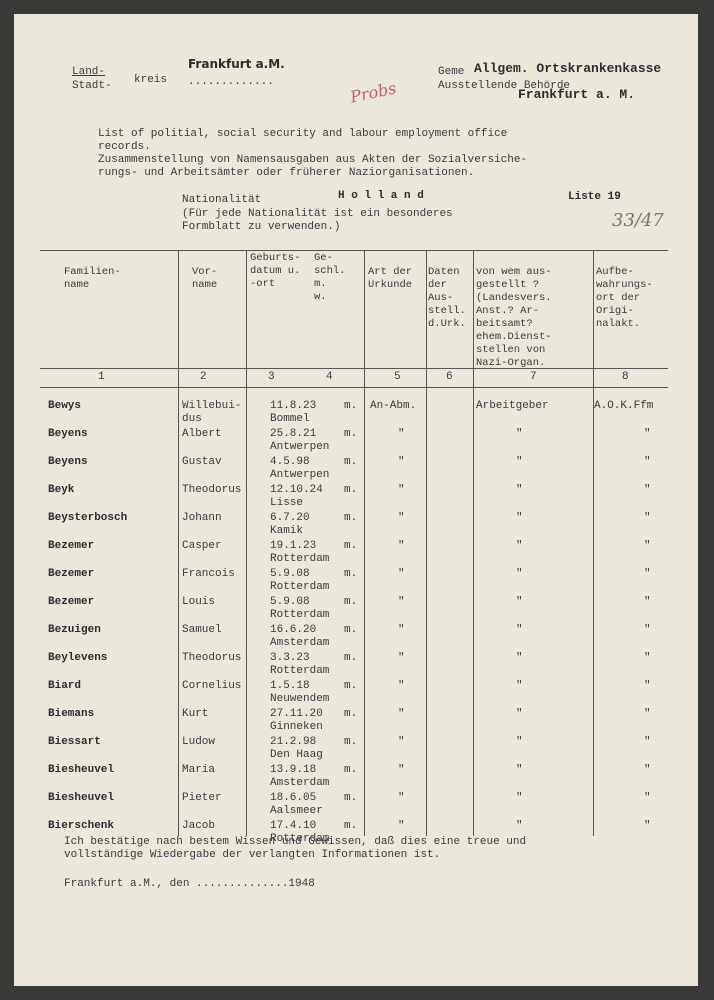 The width and height of the screenshot is (714, 1000). What do you see at coordinates (577, 94) in the screenshot?
I see `stamp-city2: Frankfurt a. M.` at bounding box center [577, 94].